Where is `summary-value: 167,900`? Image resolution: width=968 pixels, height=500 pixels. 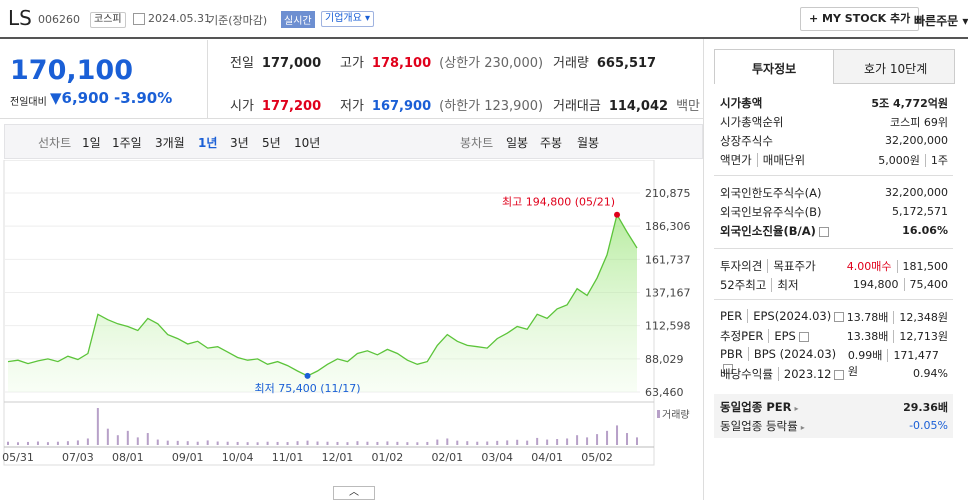
summary-value: 167,900 is located at coordinates (401, 106).